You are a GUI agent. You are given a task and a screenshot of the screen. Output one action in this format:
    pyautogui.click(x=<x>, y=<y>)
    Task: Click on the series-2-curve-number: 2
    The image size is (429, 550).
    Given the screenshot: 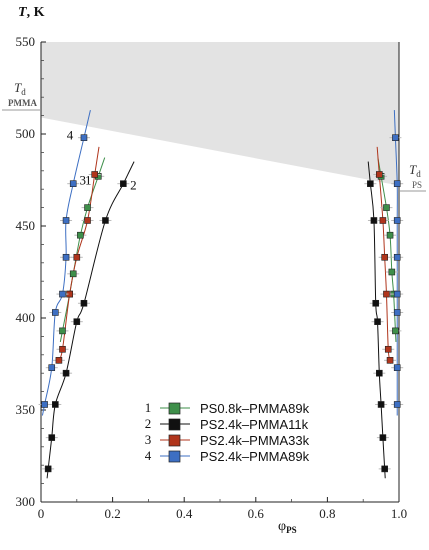 What is the action you would take?
    pyautogui.click(x=133, y=185)
    